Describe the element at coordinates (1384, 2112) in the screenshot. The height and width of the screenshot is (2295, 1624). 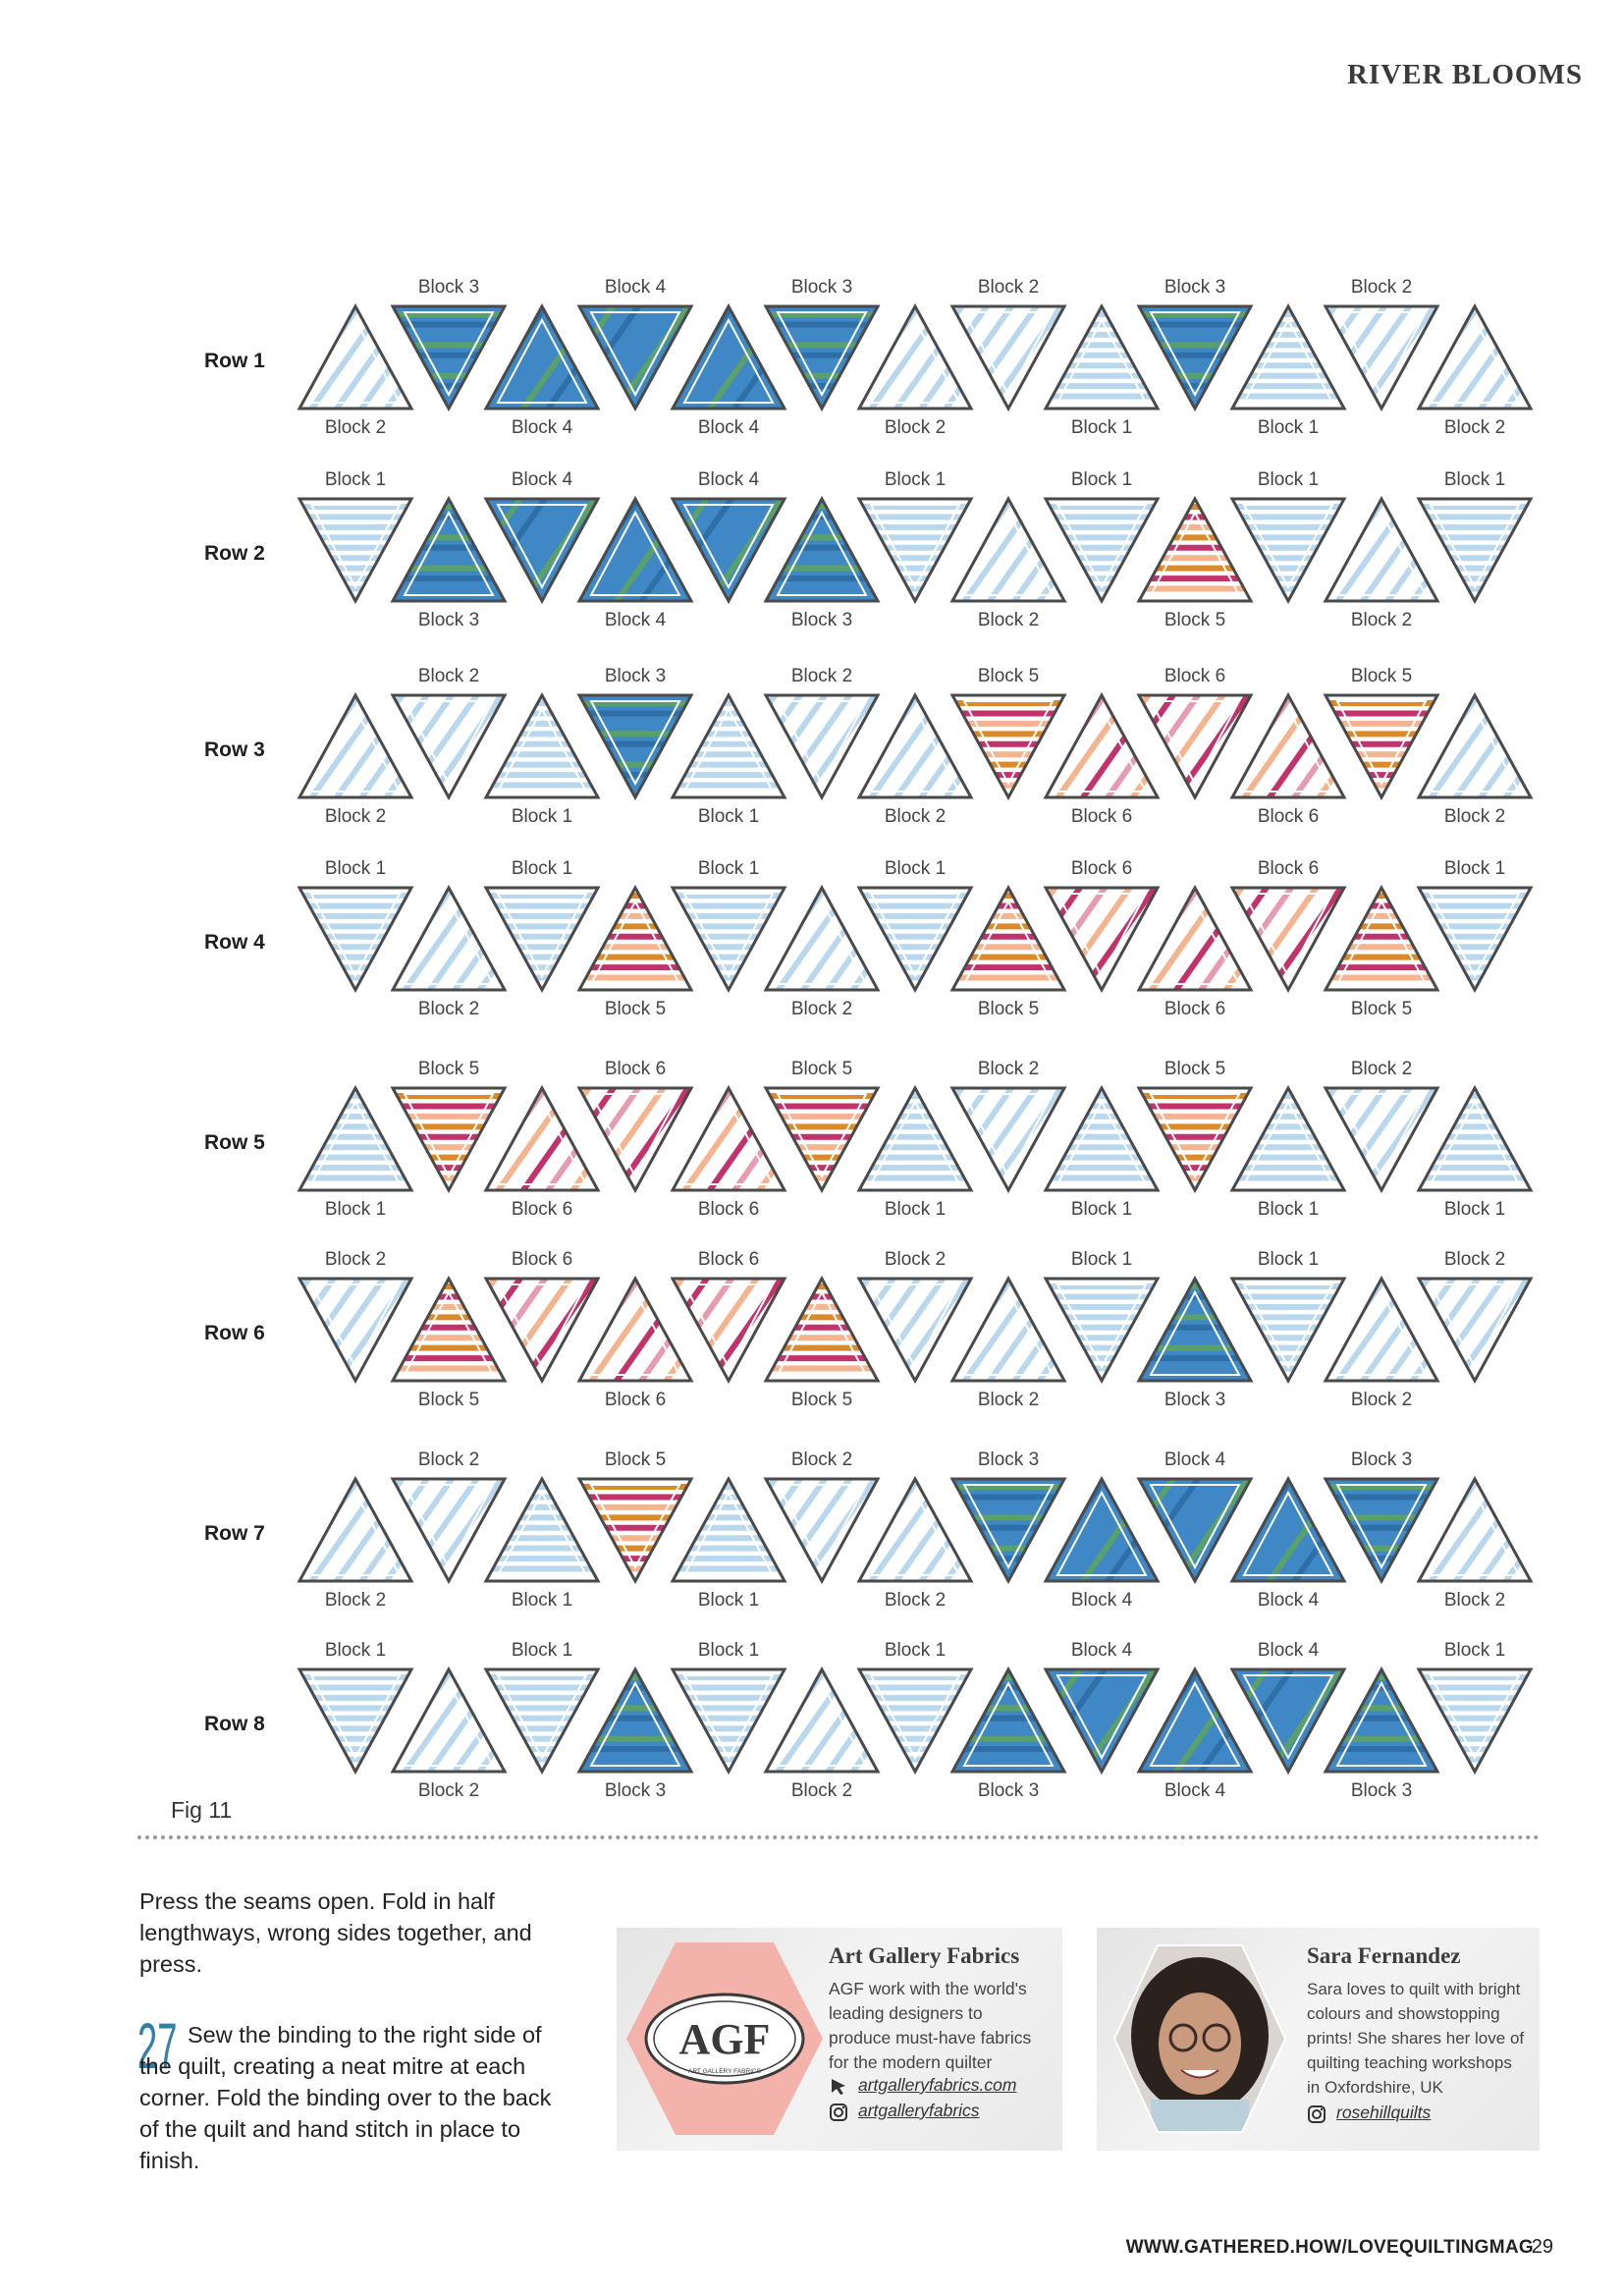
I see `designer-instagram-link: rosehillquilts` at that location.